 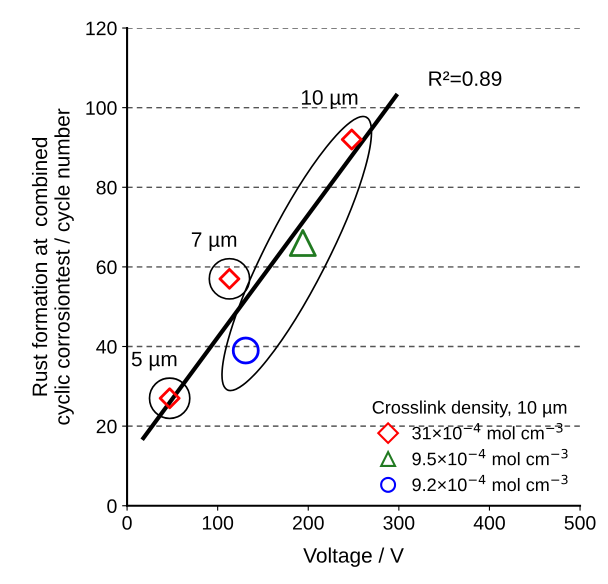 I want to click on annotation: R²=0.89, so click(x=465, y=78).